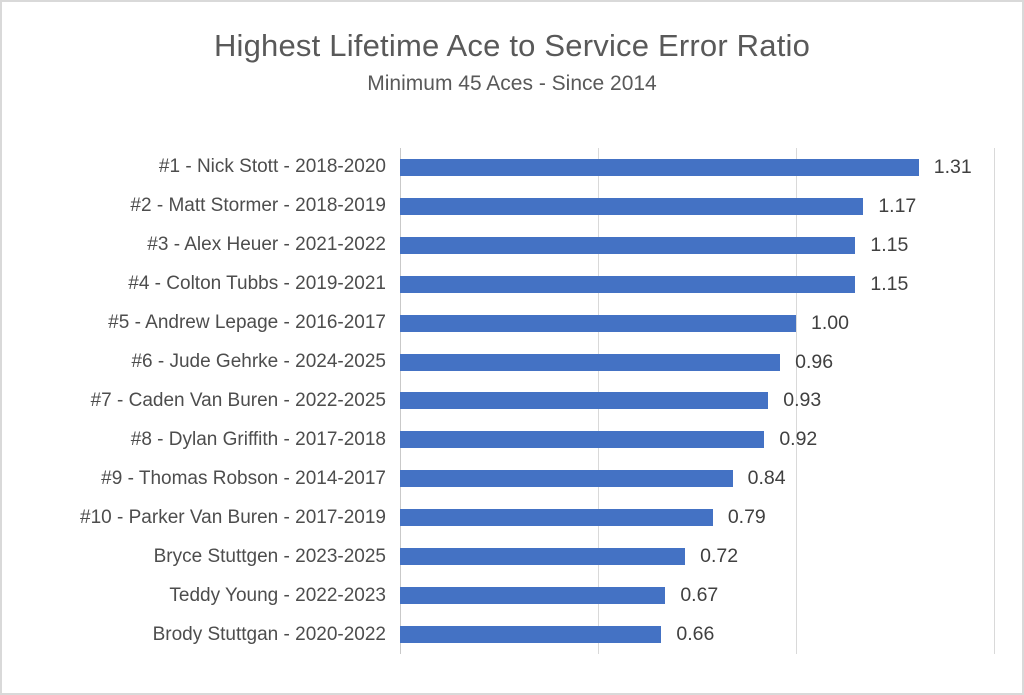 The image size is (1024, 695). What do you see at coordinates (719, 556) in the screenshot?
I see `value-label: 0.72` at bounding box center [719, 556].